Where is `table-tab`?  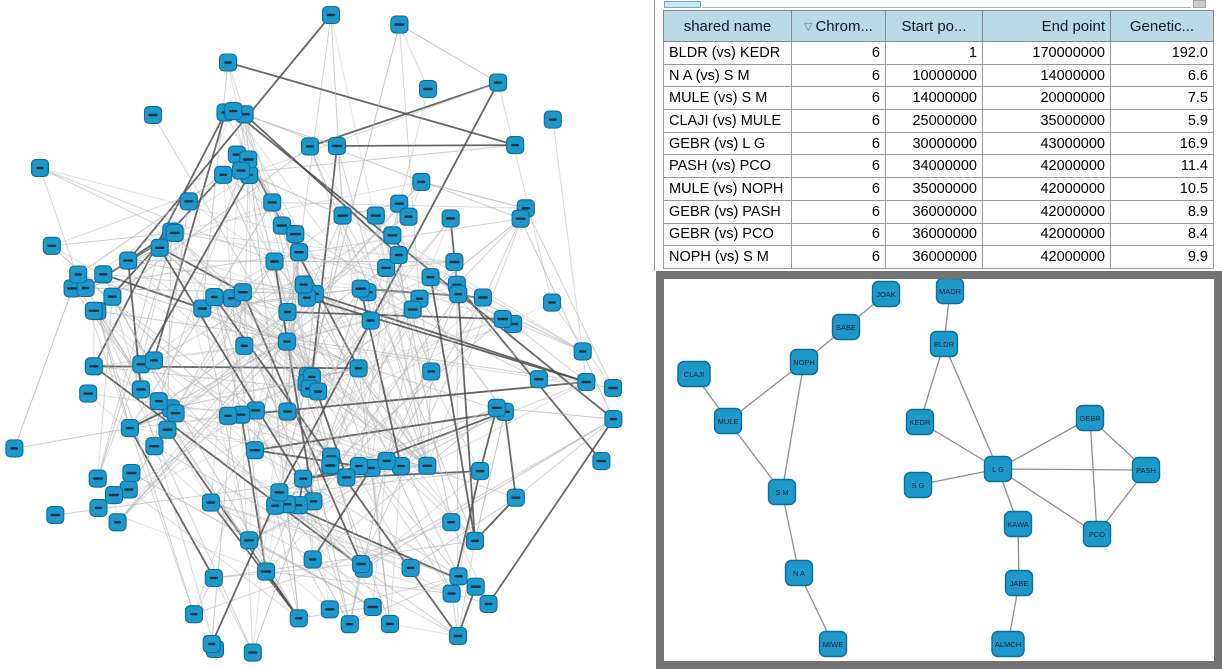 table-tab is located at coordinates (682, 4).